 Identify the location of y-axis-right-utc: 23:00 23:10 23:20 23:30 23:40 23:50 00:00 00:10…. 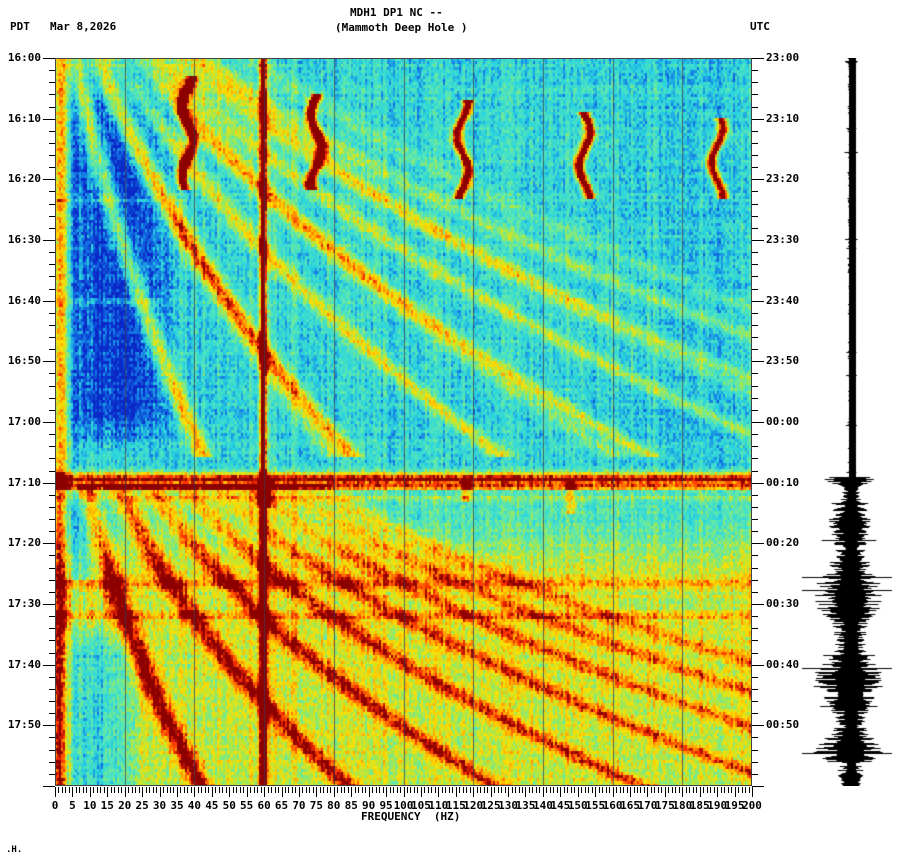
(802, 432).